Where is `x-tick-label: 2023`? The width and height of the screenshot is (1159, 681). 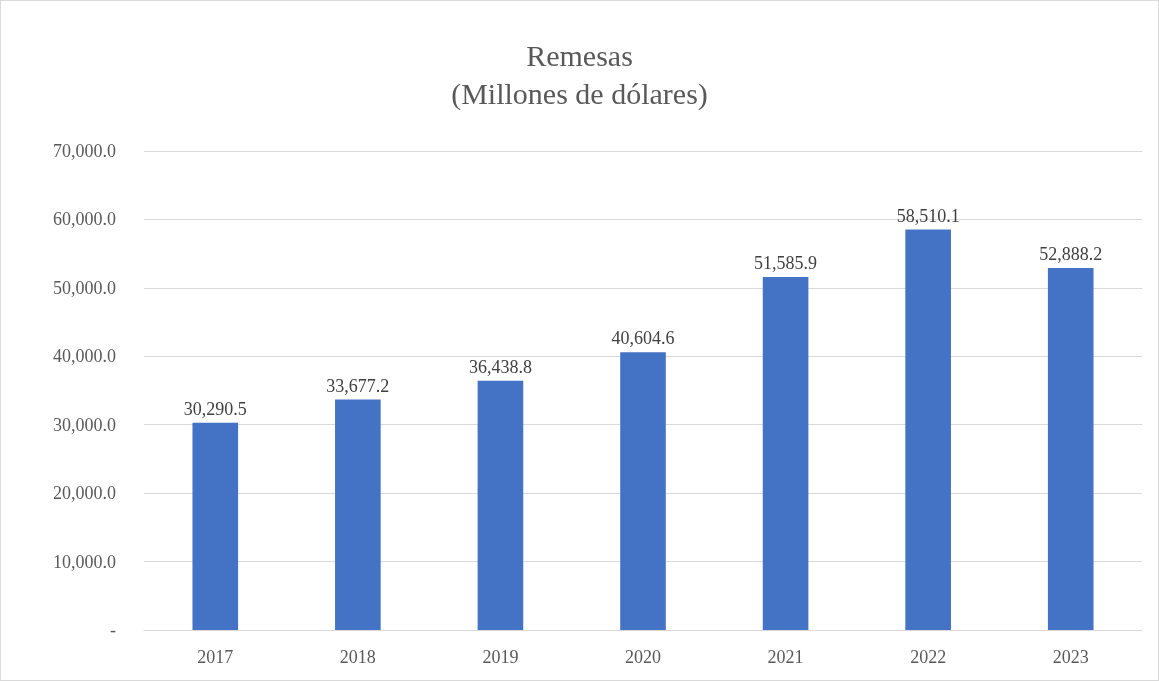 x-tick-label: 2023 is located at coordinates (1070, 657).